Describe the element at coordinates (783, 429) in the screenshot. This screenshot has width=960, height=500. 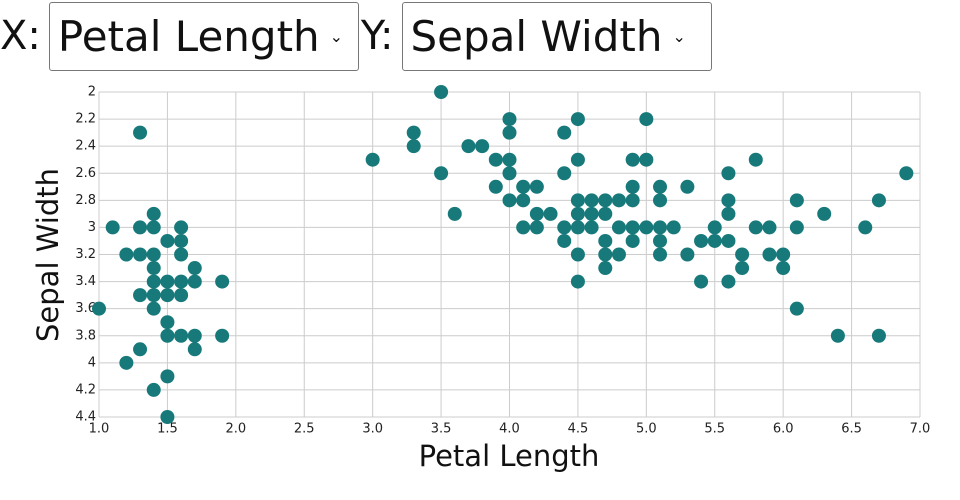
I see `x-tick-label: 6.0` at that location.